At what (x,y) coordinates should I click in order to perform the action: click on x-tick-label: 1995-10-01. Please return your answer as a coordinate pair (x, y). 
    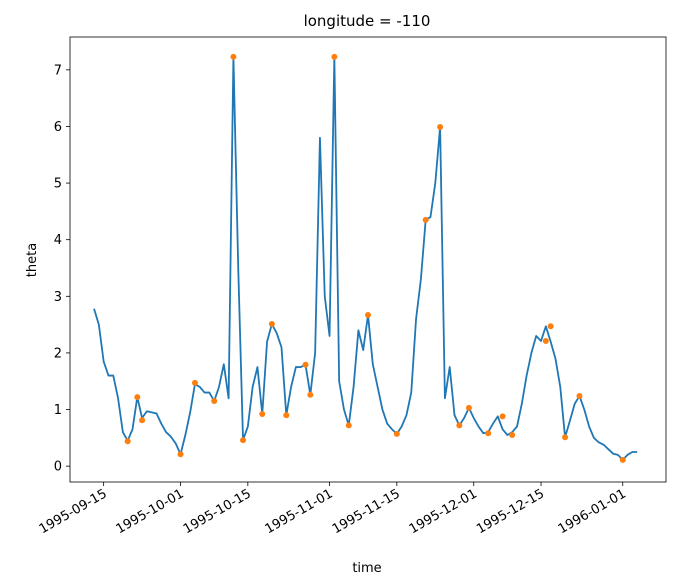
    Looking at the image, I should click on (150, 511).